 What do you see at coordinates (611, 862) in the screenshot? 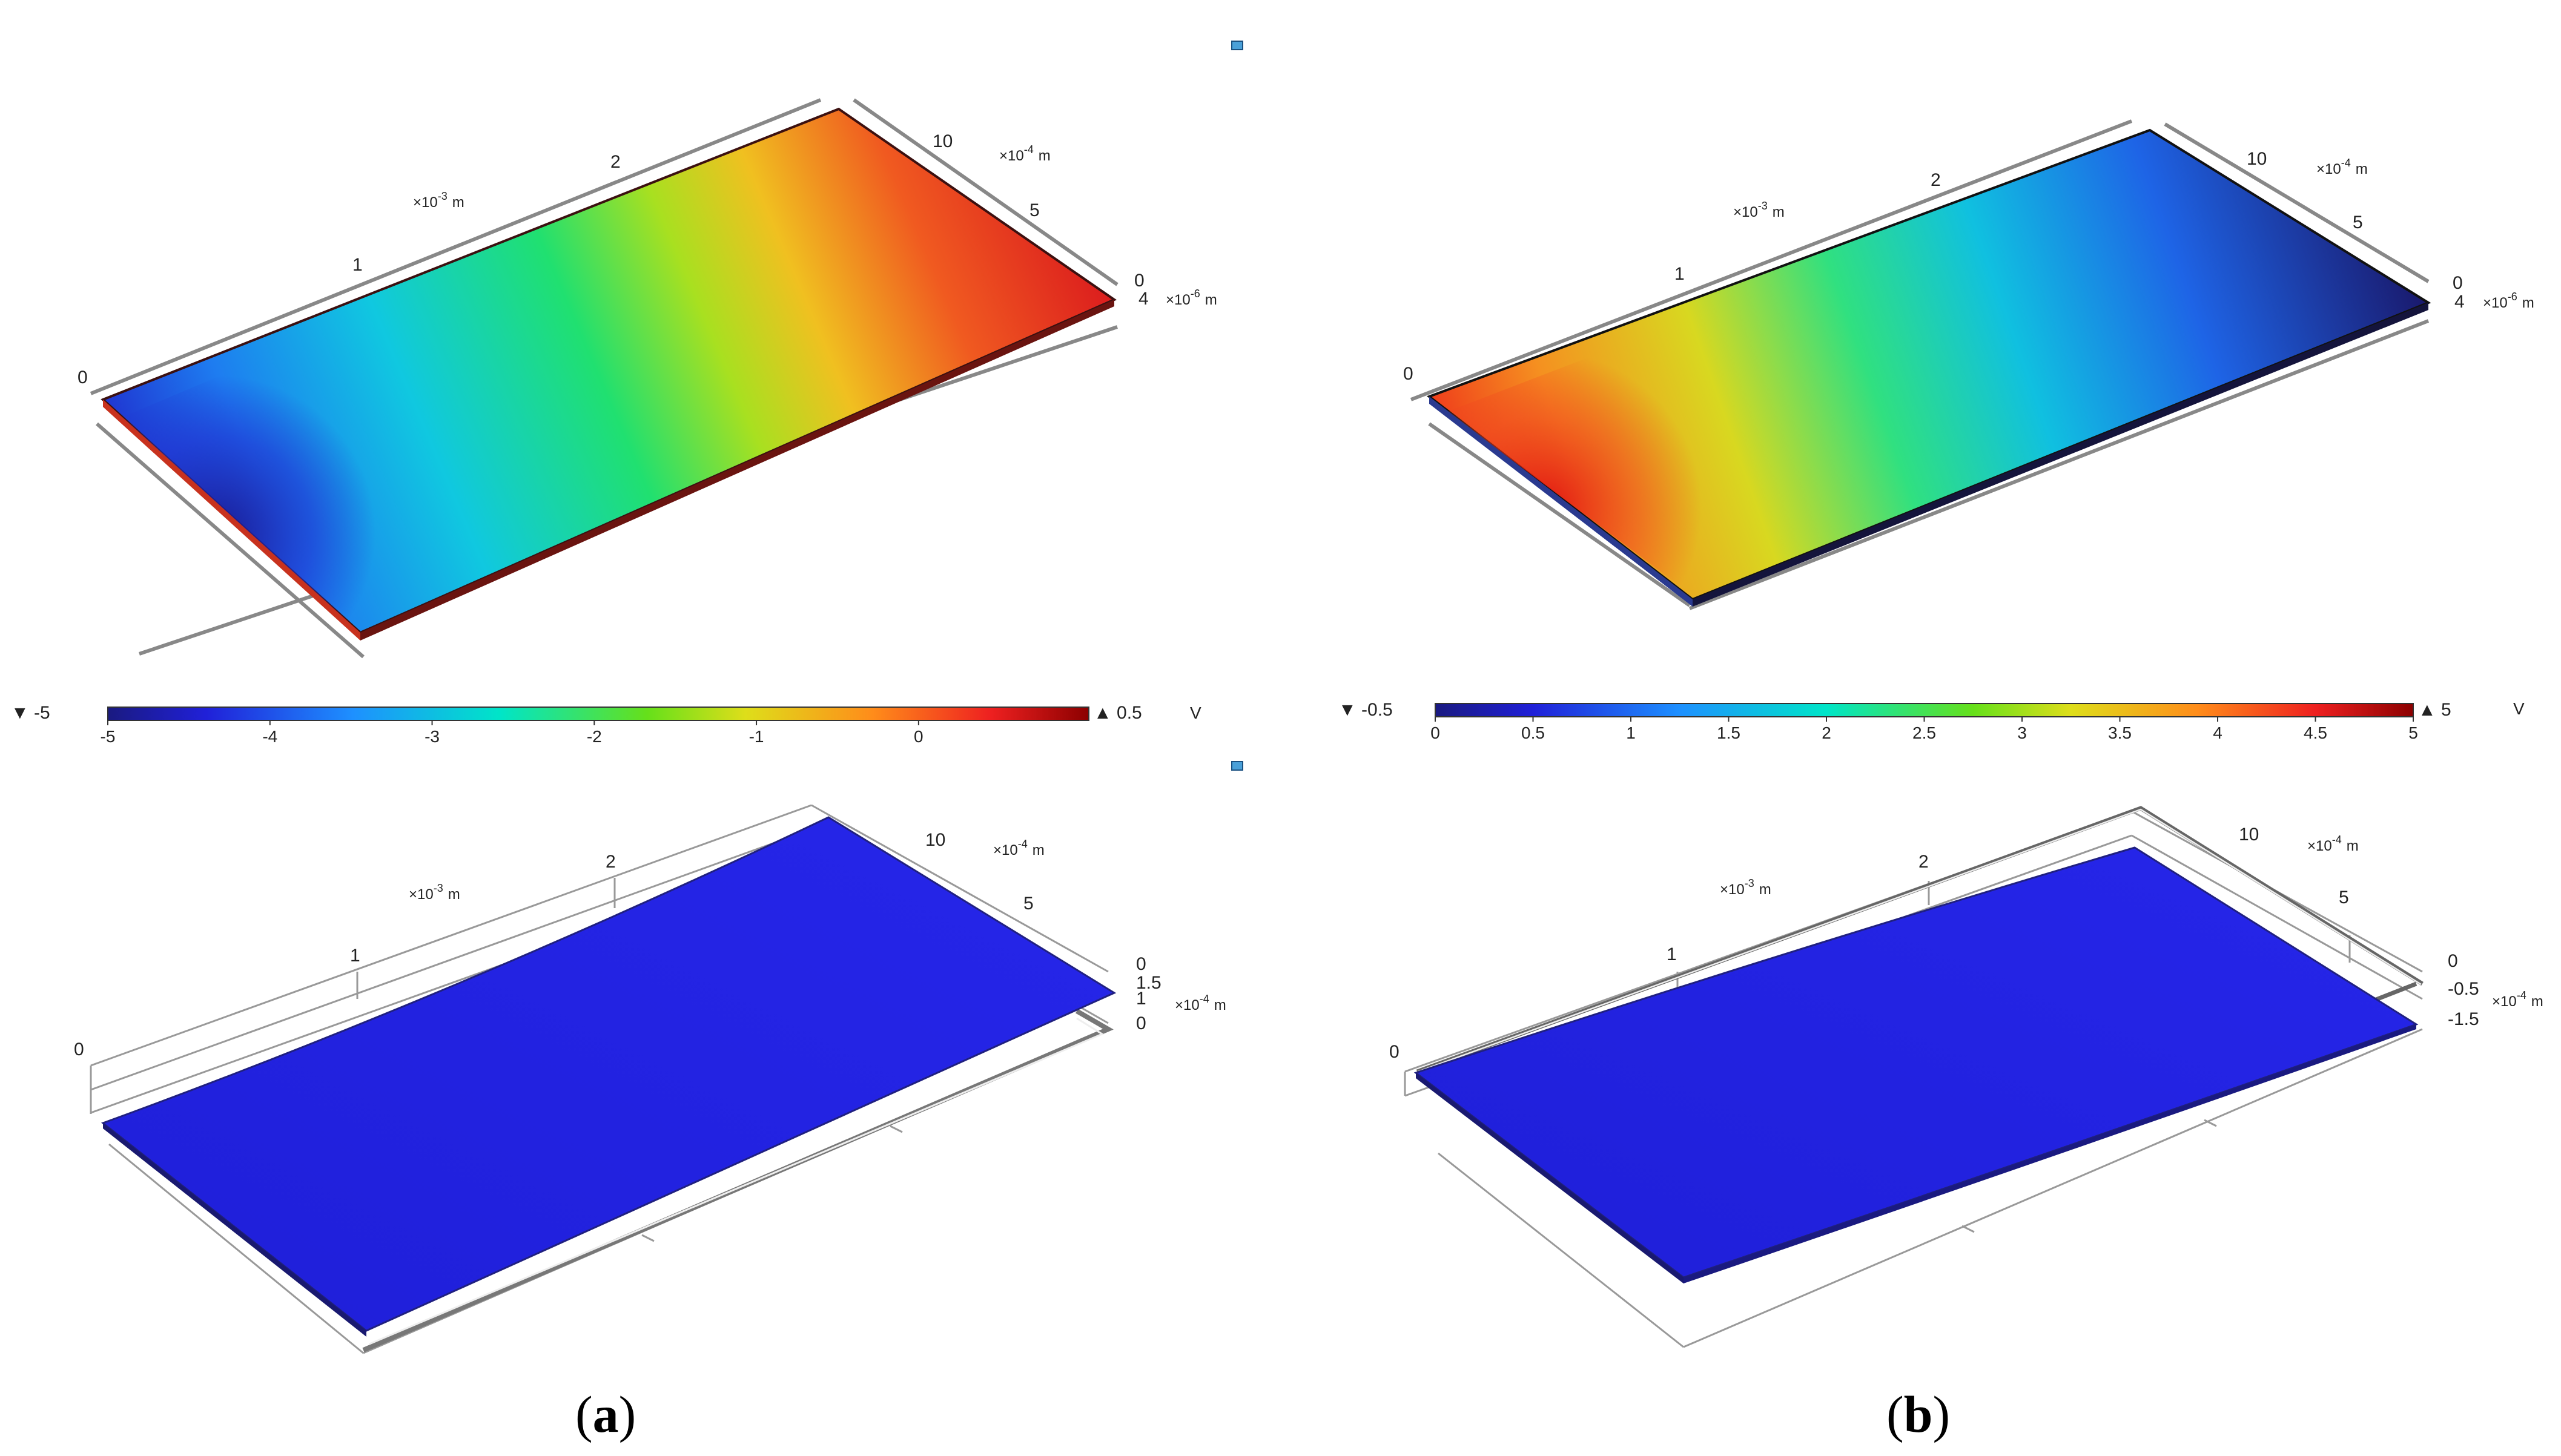
I see `panel-a-bottom-x-tick-2: 2` at bounding box center [611, 862].